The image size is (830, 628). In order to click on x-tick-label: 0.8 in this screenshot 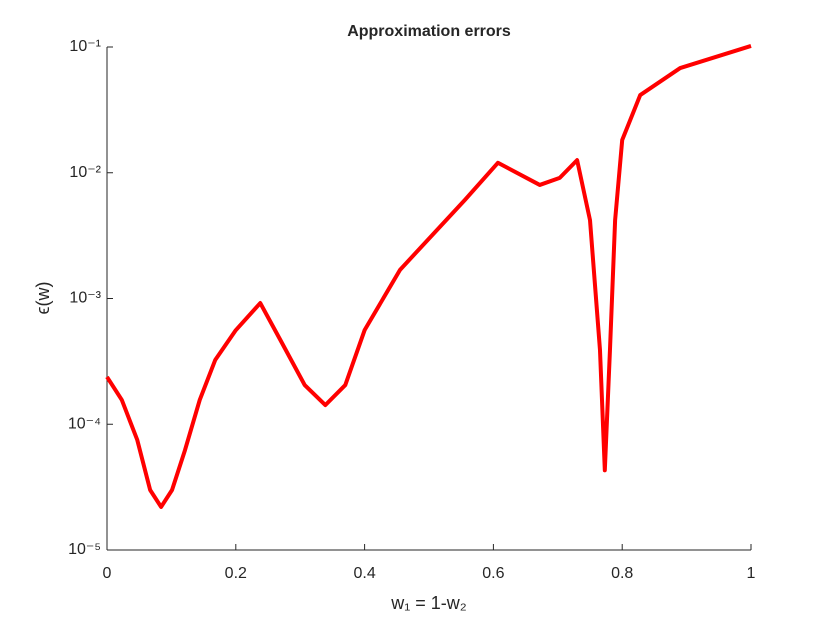, I will do `click(622, 573)`.